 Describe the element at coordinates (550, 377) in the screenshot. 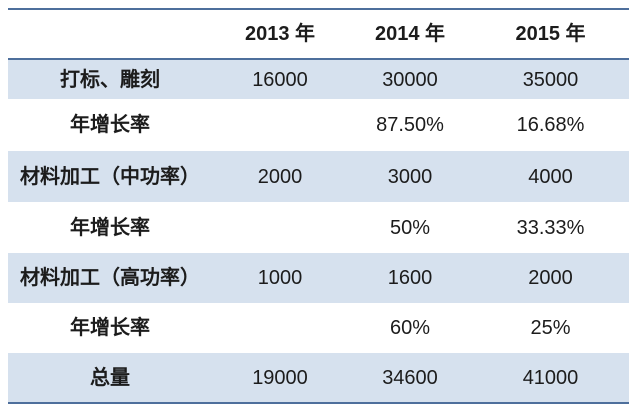

I see `cell-value: 41000` at that location.